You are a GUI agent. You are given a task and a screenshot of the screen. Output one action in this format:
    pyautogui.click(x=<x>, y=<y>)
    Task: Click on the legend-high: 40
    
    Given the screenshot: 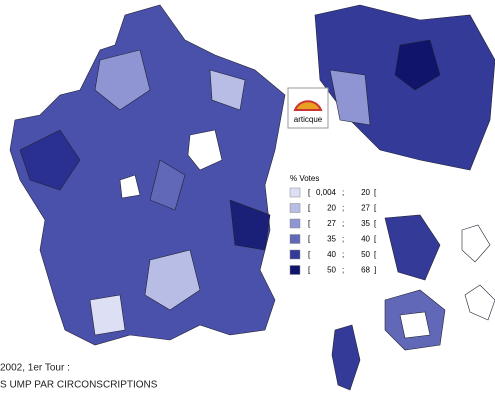 What is the action you would take?
    pyautogui.click(x=365, y=239)
    